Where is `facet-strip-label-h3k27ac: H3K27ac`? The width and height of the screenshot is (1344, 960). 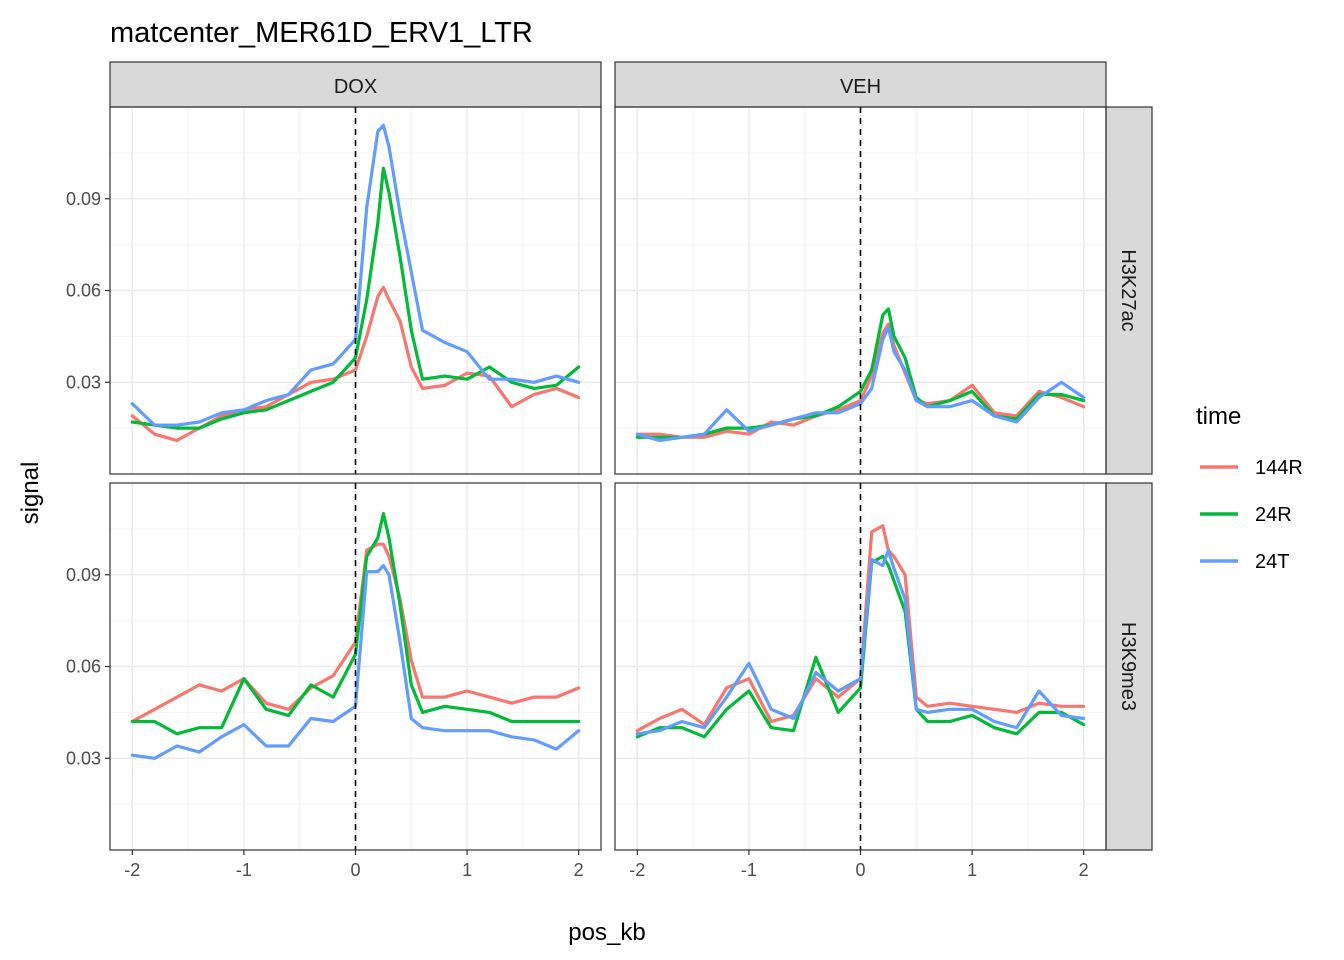
facet-strip-label-h3k27ac: H3K27ac is located at coordinates (1128, 290).